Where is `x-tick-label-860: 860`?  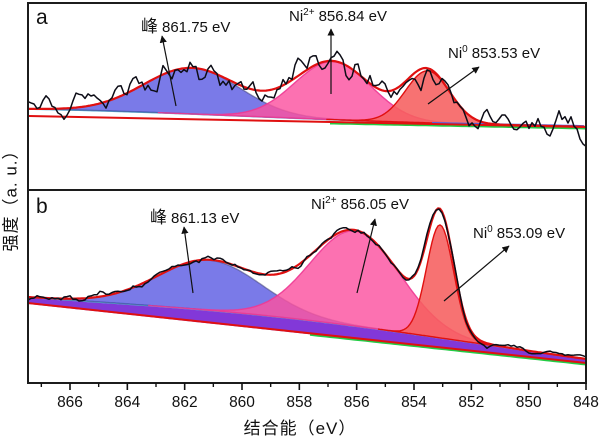 x-tick-label-860: 860 is located at coordinates (242, 402).